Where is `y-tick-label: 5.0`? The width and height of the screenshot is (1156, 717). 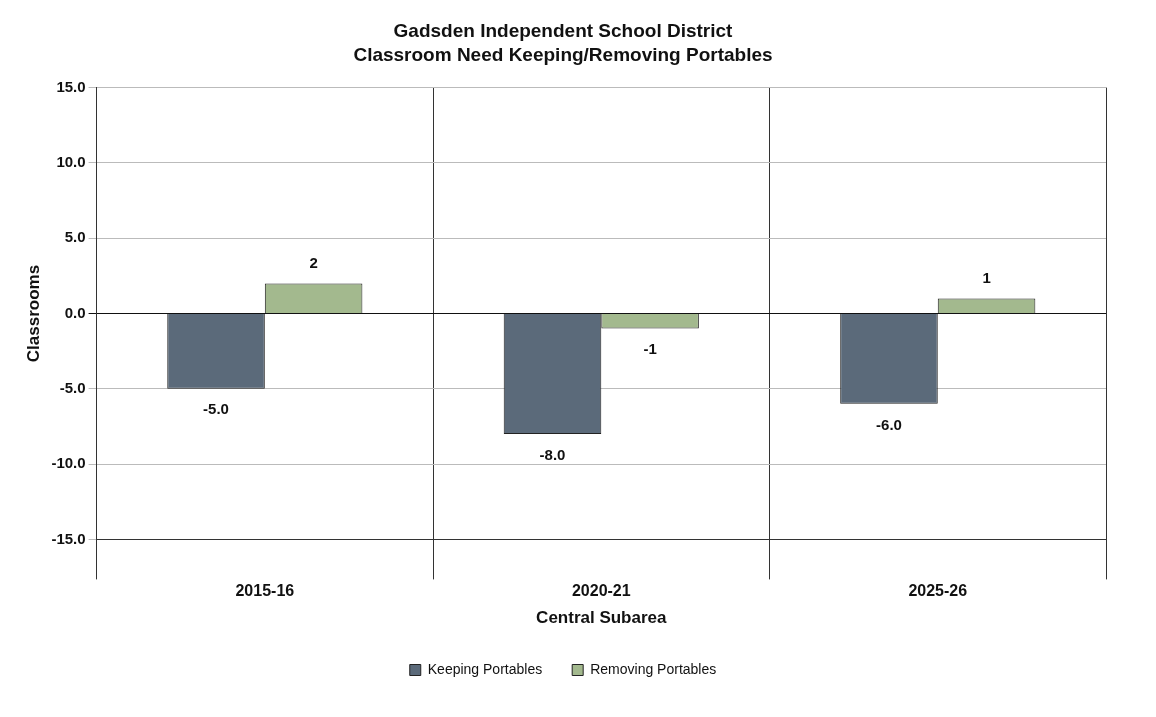 y-tick-label: 5.0 is located at coordinates (75, 237).